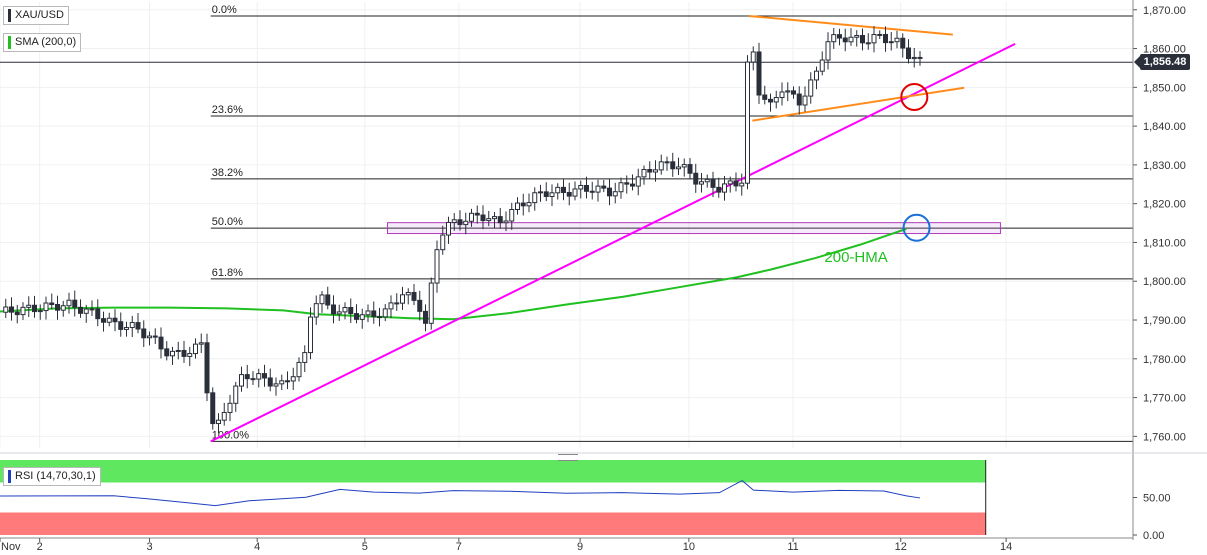 This screenshot has height=555, width=1207. I want to click on pane-resize-handle, so click(568, 457).